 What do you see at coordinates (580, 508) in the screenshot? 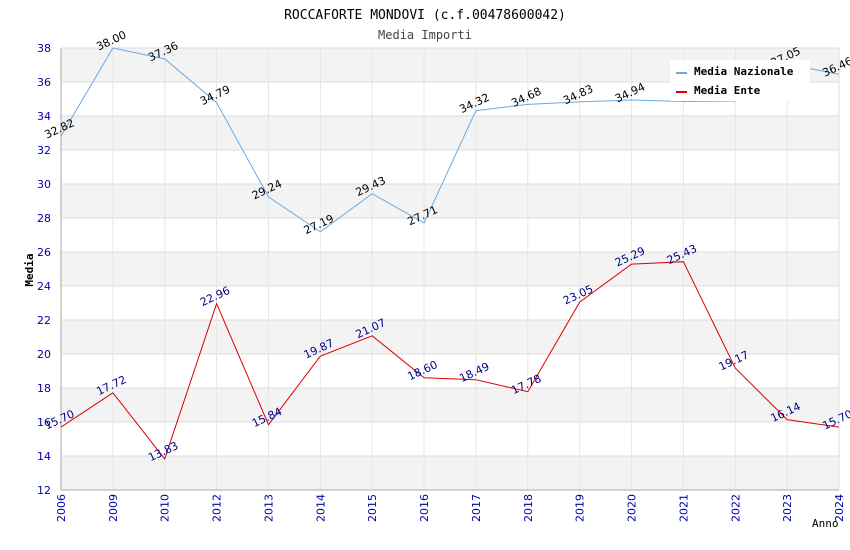
I see `x-tick-label: 2019` at bounding box center [580, 508].